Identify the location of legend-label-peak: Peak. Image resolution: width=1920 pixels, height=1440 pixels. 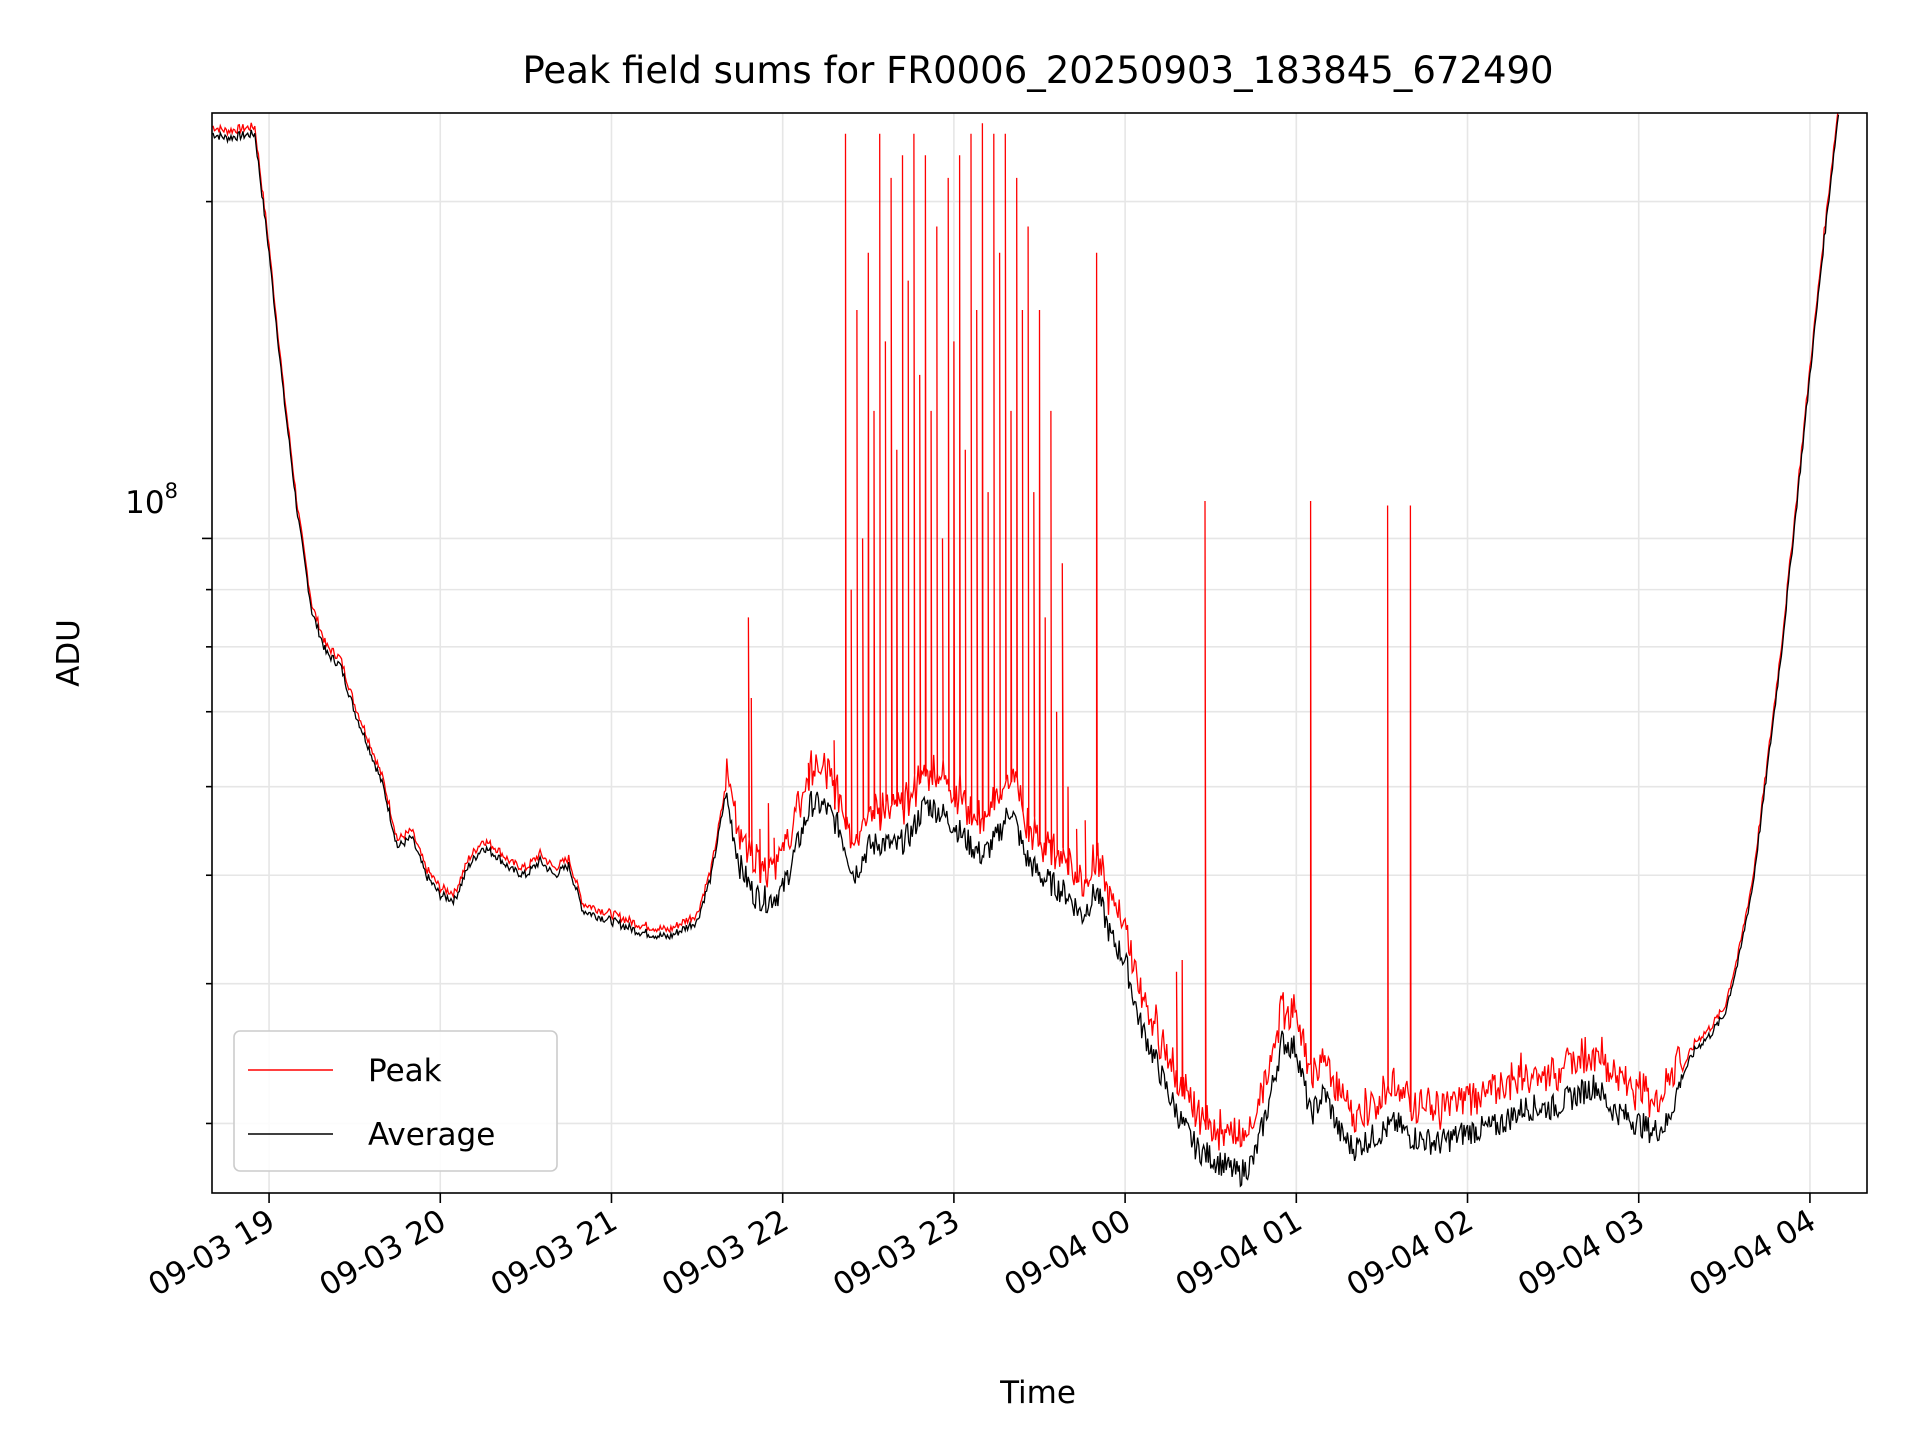
(405, 1071).